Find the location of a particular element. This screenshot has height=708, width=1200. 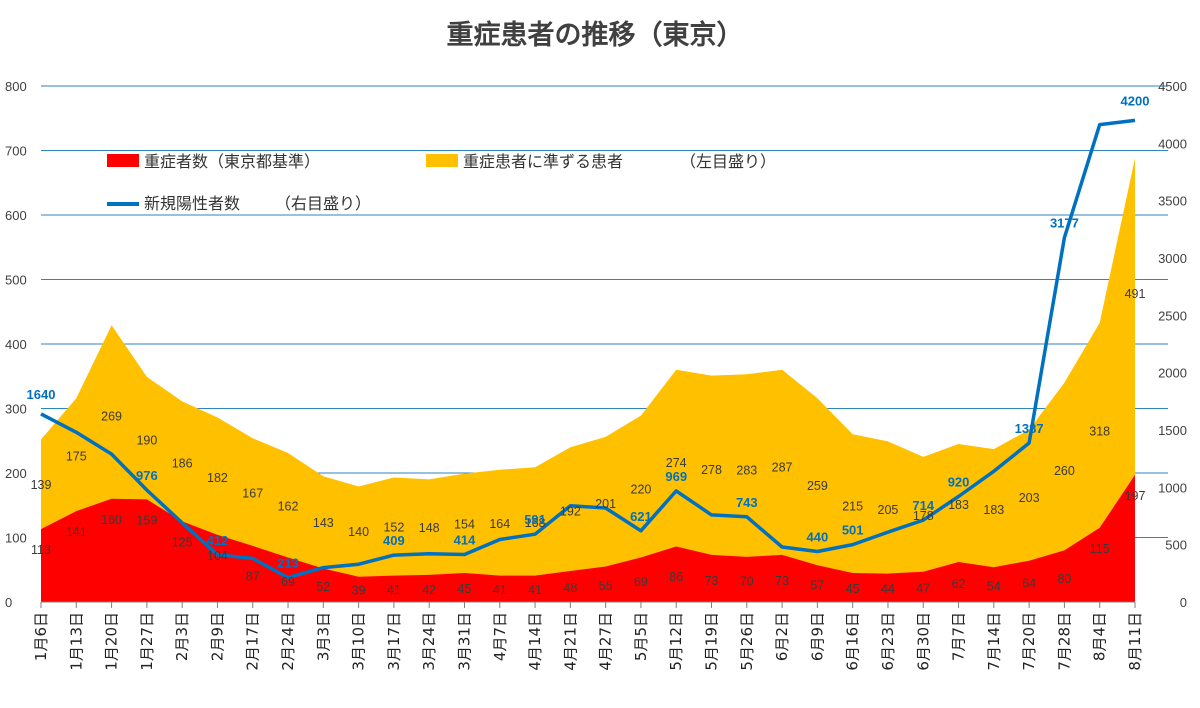

label-quasi: 259 is located at coordinates (817, 486).